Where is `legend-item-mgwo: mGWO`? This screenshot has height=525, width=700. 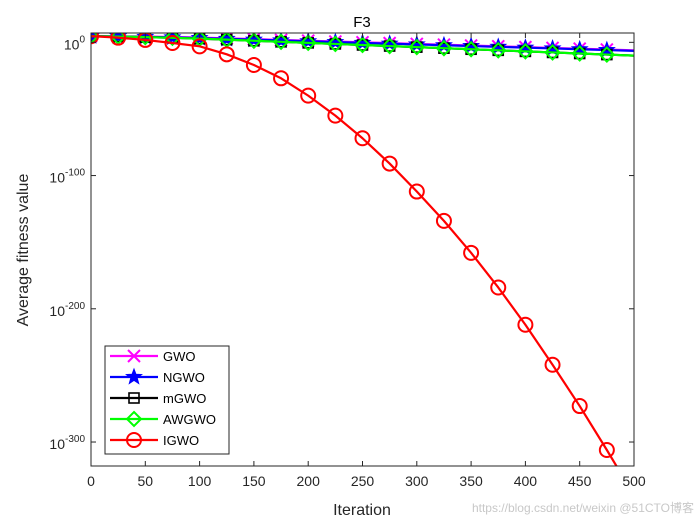
legend-item-mgwo: mGWO is located at coordinates (158, 398).